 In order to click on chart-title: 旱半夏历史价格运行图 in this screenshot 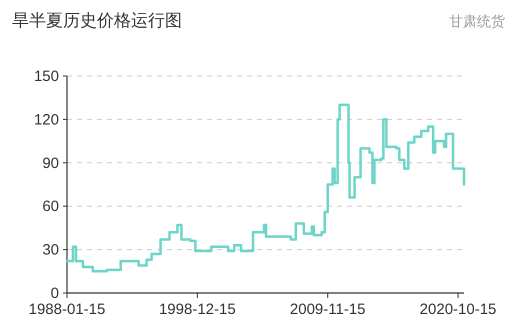, I will do `click(97, 20)`.